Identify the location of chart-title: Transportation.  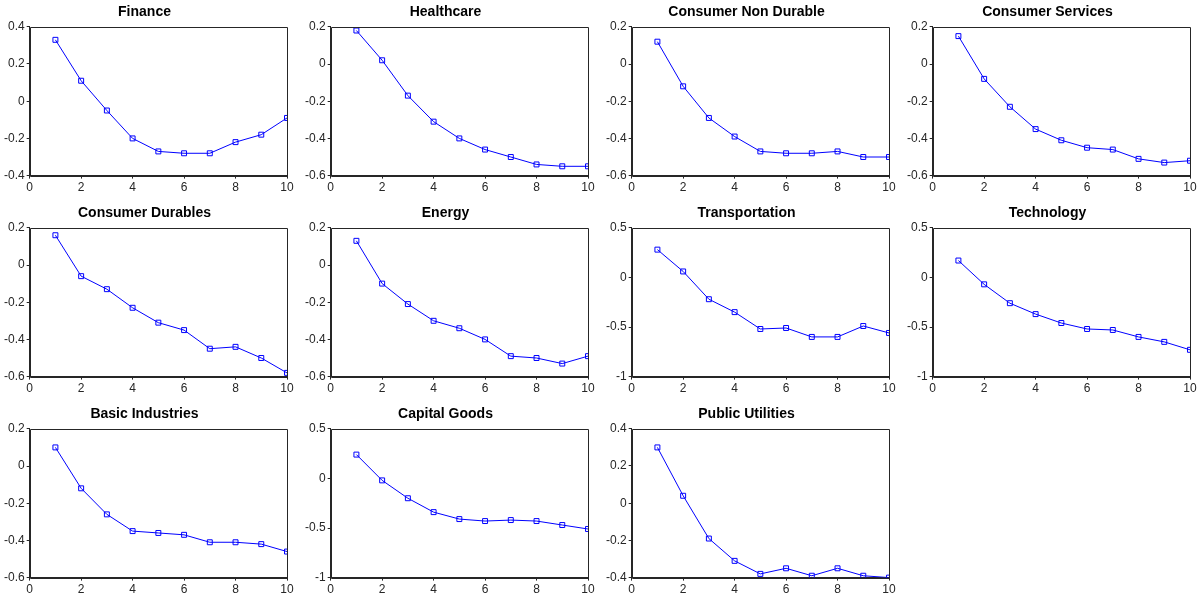
(746, 212).